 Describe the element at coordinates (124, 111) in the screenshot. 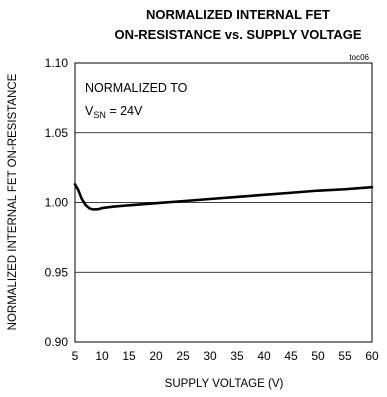

I see `annotation-suffix: = 24V` at that location.